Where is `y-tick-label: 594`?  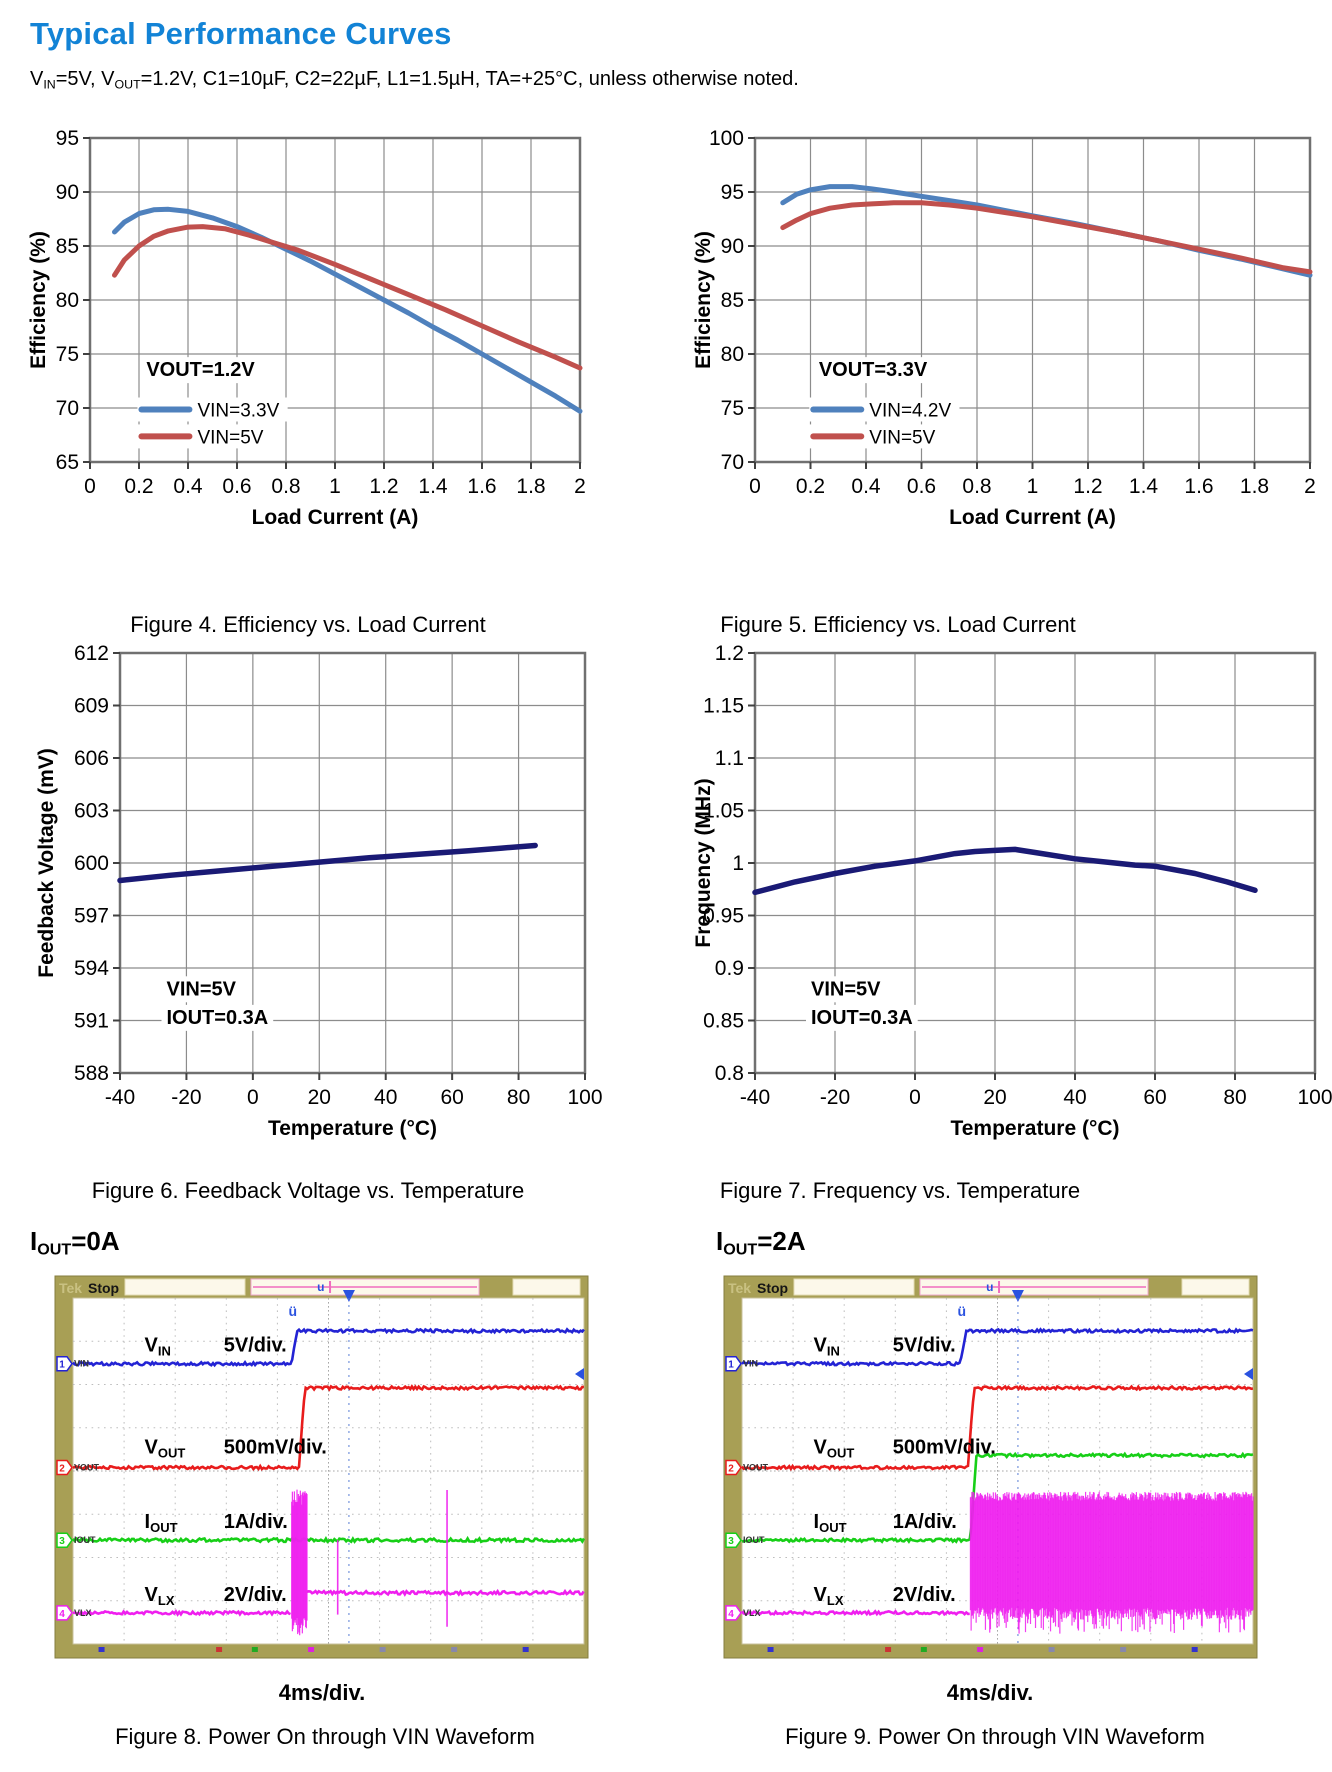
y-tick-label: 594 is located at coordinates (91, 968).